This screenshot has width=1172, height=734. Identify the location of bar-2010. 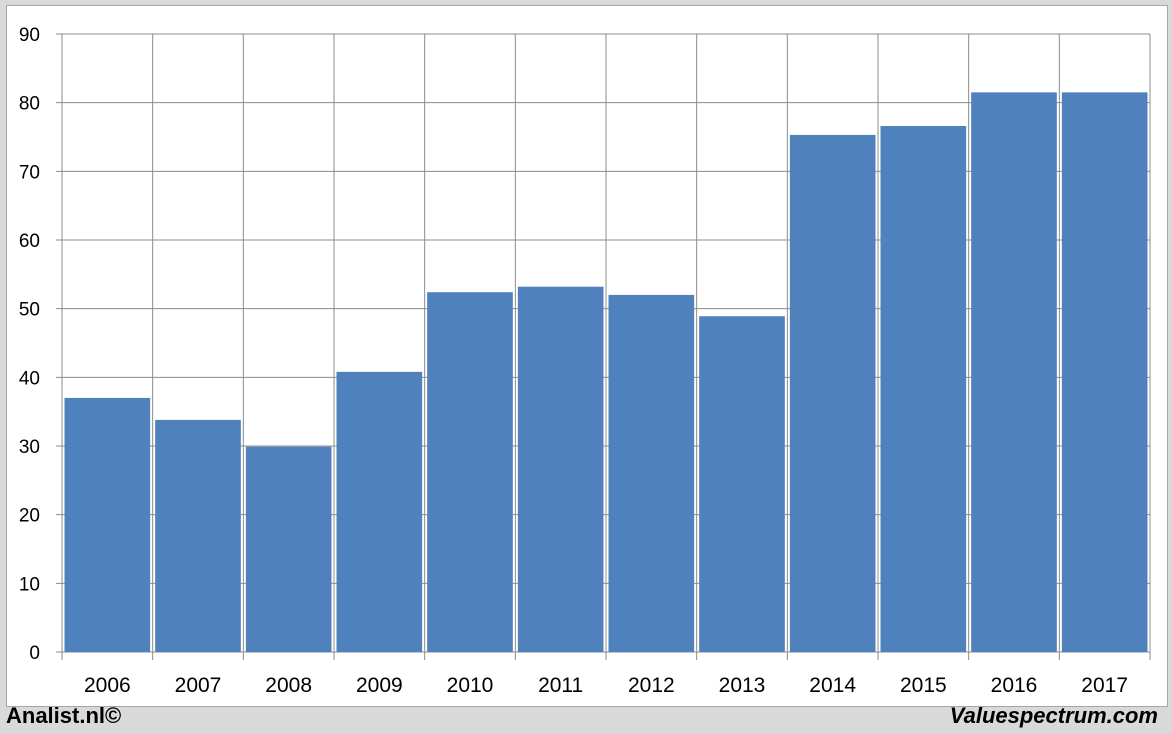
(470, 472).